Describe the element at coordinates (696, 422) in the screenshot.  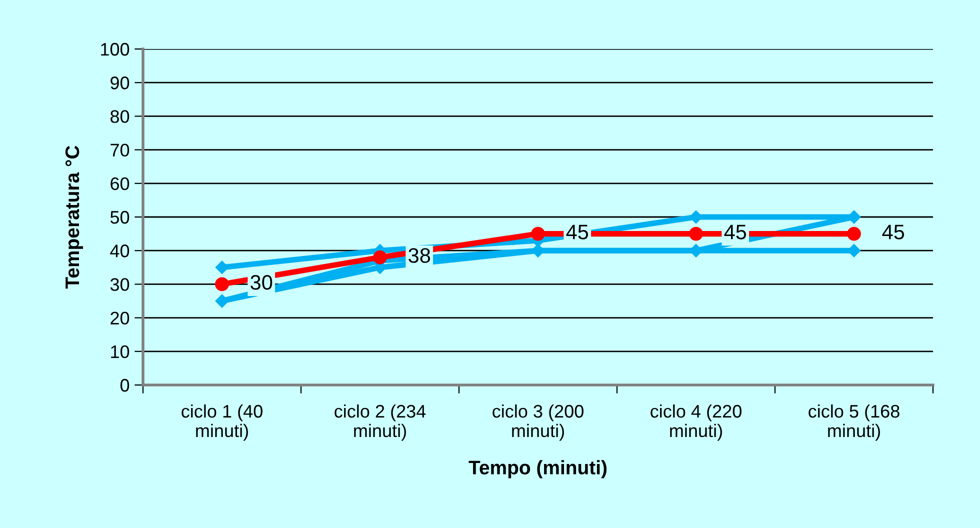
I see `x-tick-label: ciclo 4 (220 minuti)` at that location.